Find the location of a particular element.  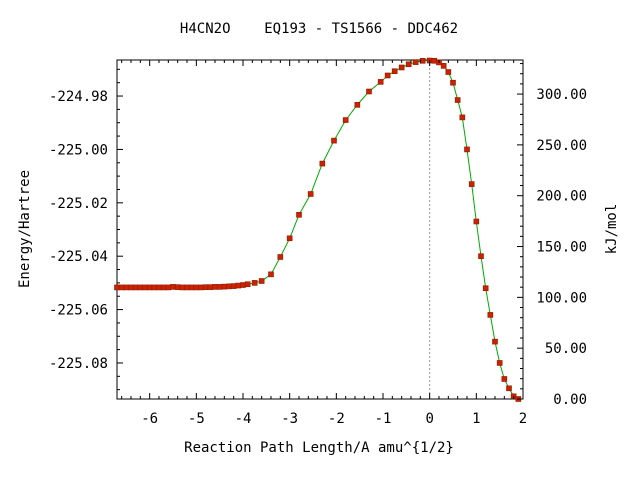

y2-tick-label: 200.00 is located at coordinates (561, 197).